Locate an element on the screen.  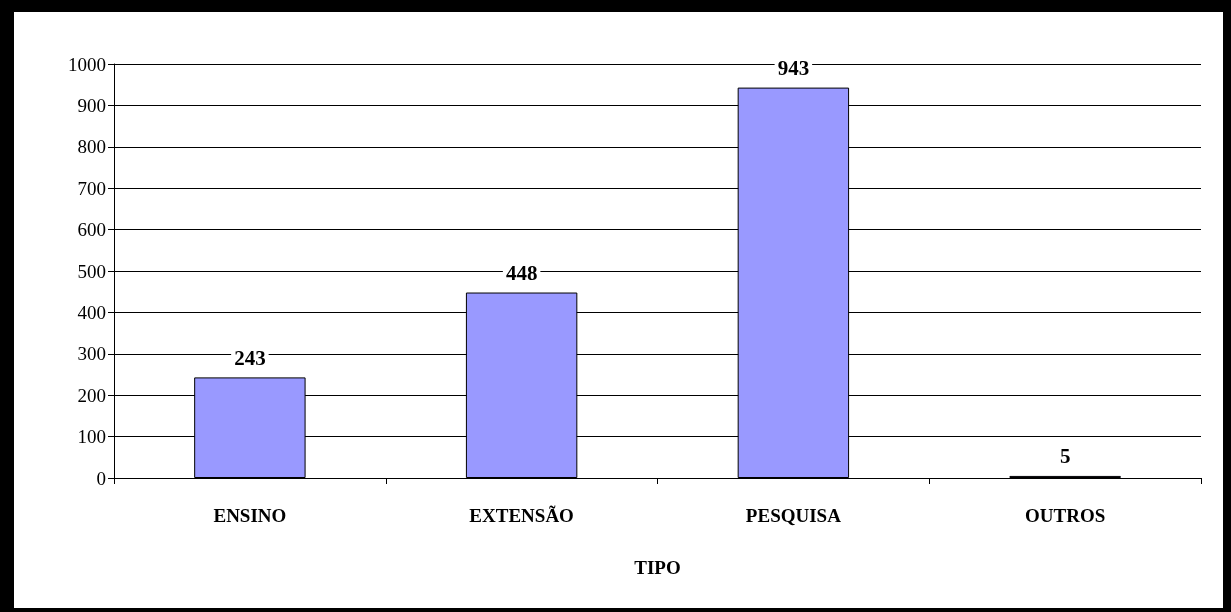
y-tick-label: 1000 is located at coordinates (87, 64).